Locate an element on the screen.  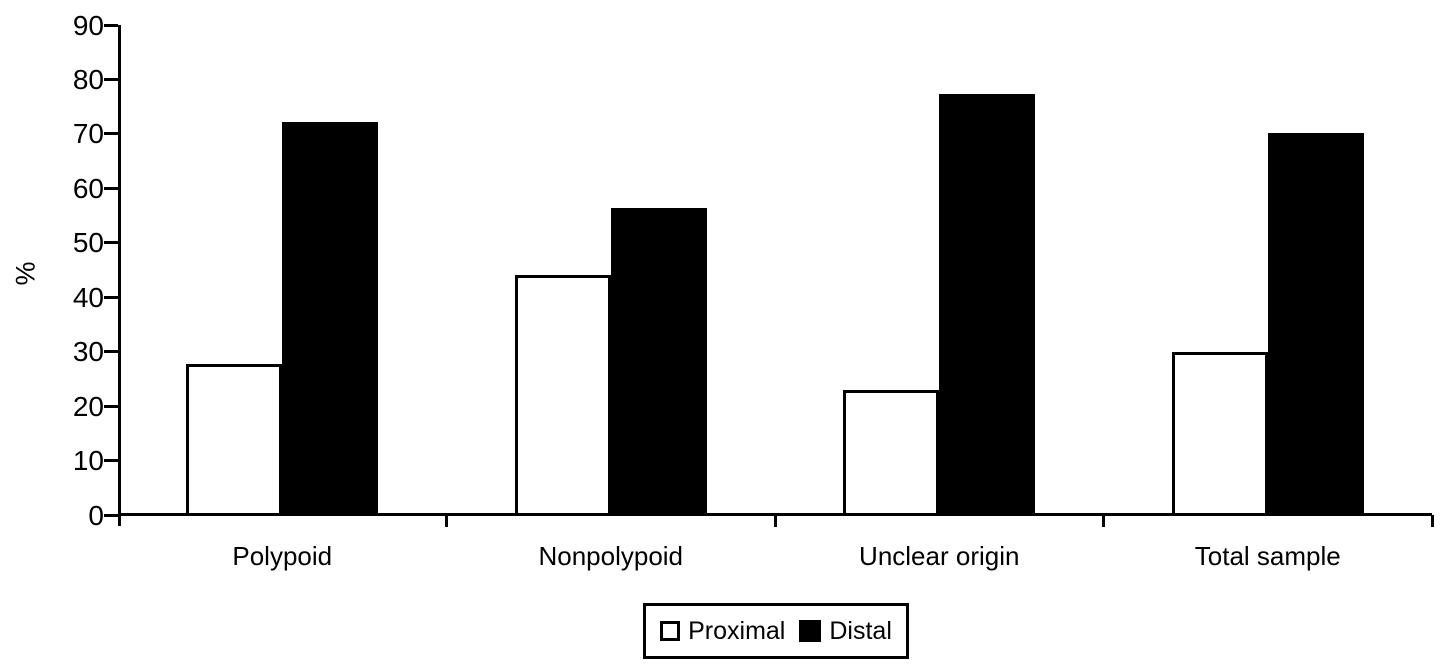
x-category-label: Polypoid is located at coordinates (282, 556).